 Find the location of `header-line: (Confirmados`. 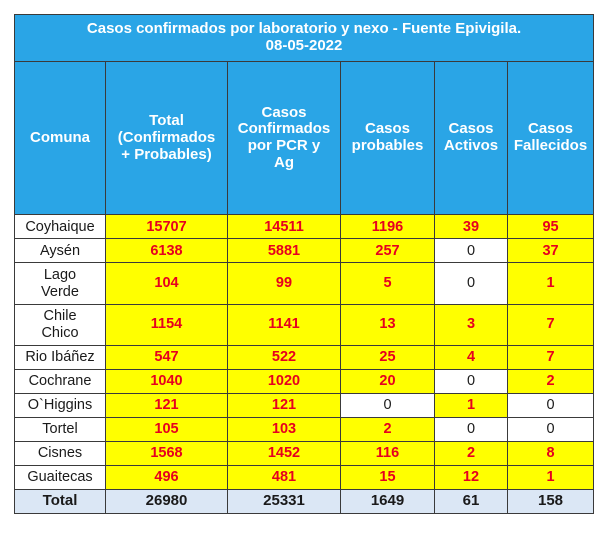

header-line: (Confirmados is located at coordinates (166, 137).